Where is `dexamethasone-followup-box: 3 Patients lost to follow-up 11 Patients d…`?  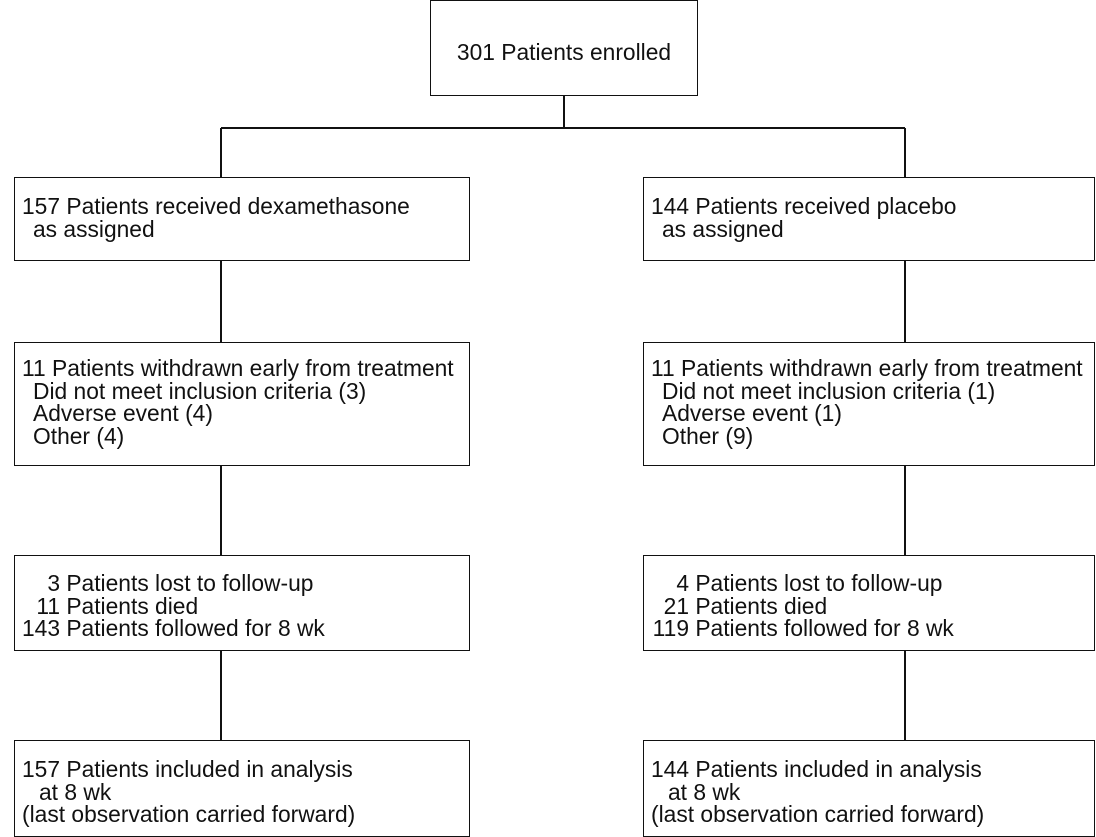
dexamethasone-followup-box: 3 Patients lost to follow-up 11 Patients d… is located at coordinates (242, 603).